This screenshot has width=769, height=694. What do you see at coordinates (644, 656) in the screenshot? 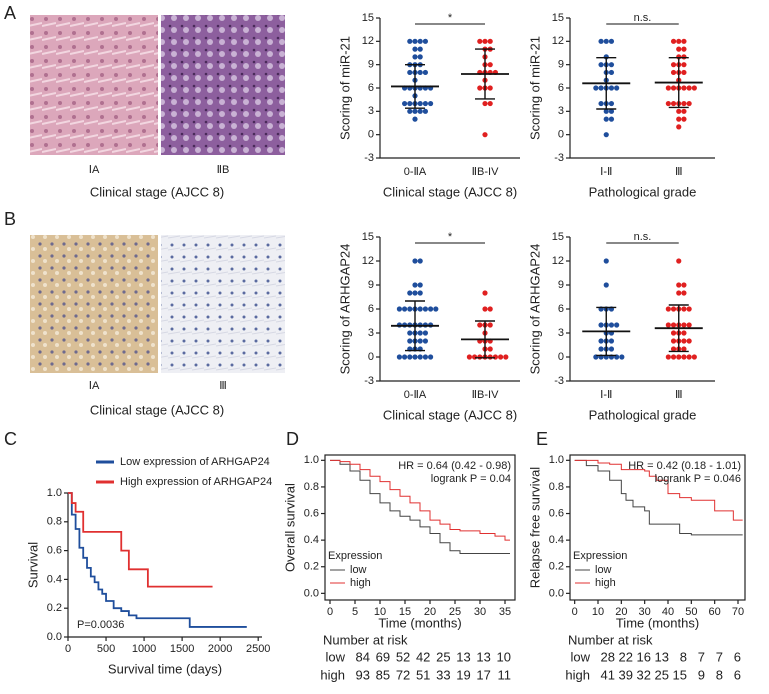
I see `risk-count: 16` at bounding box center [644, 656].